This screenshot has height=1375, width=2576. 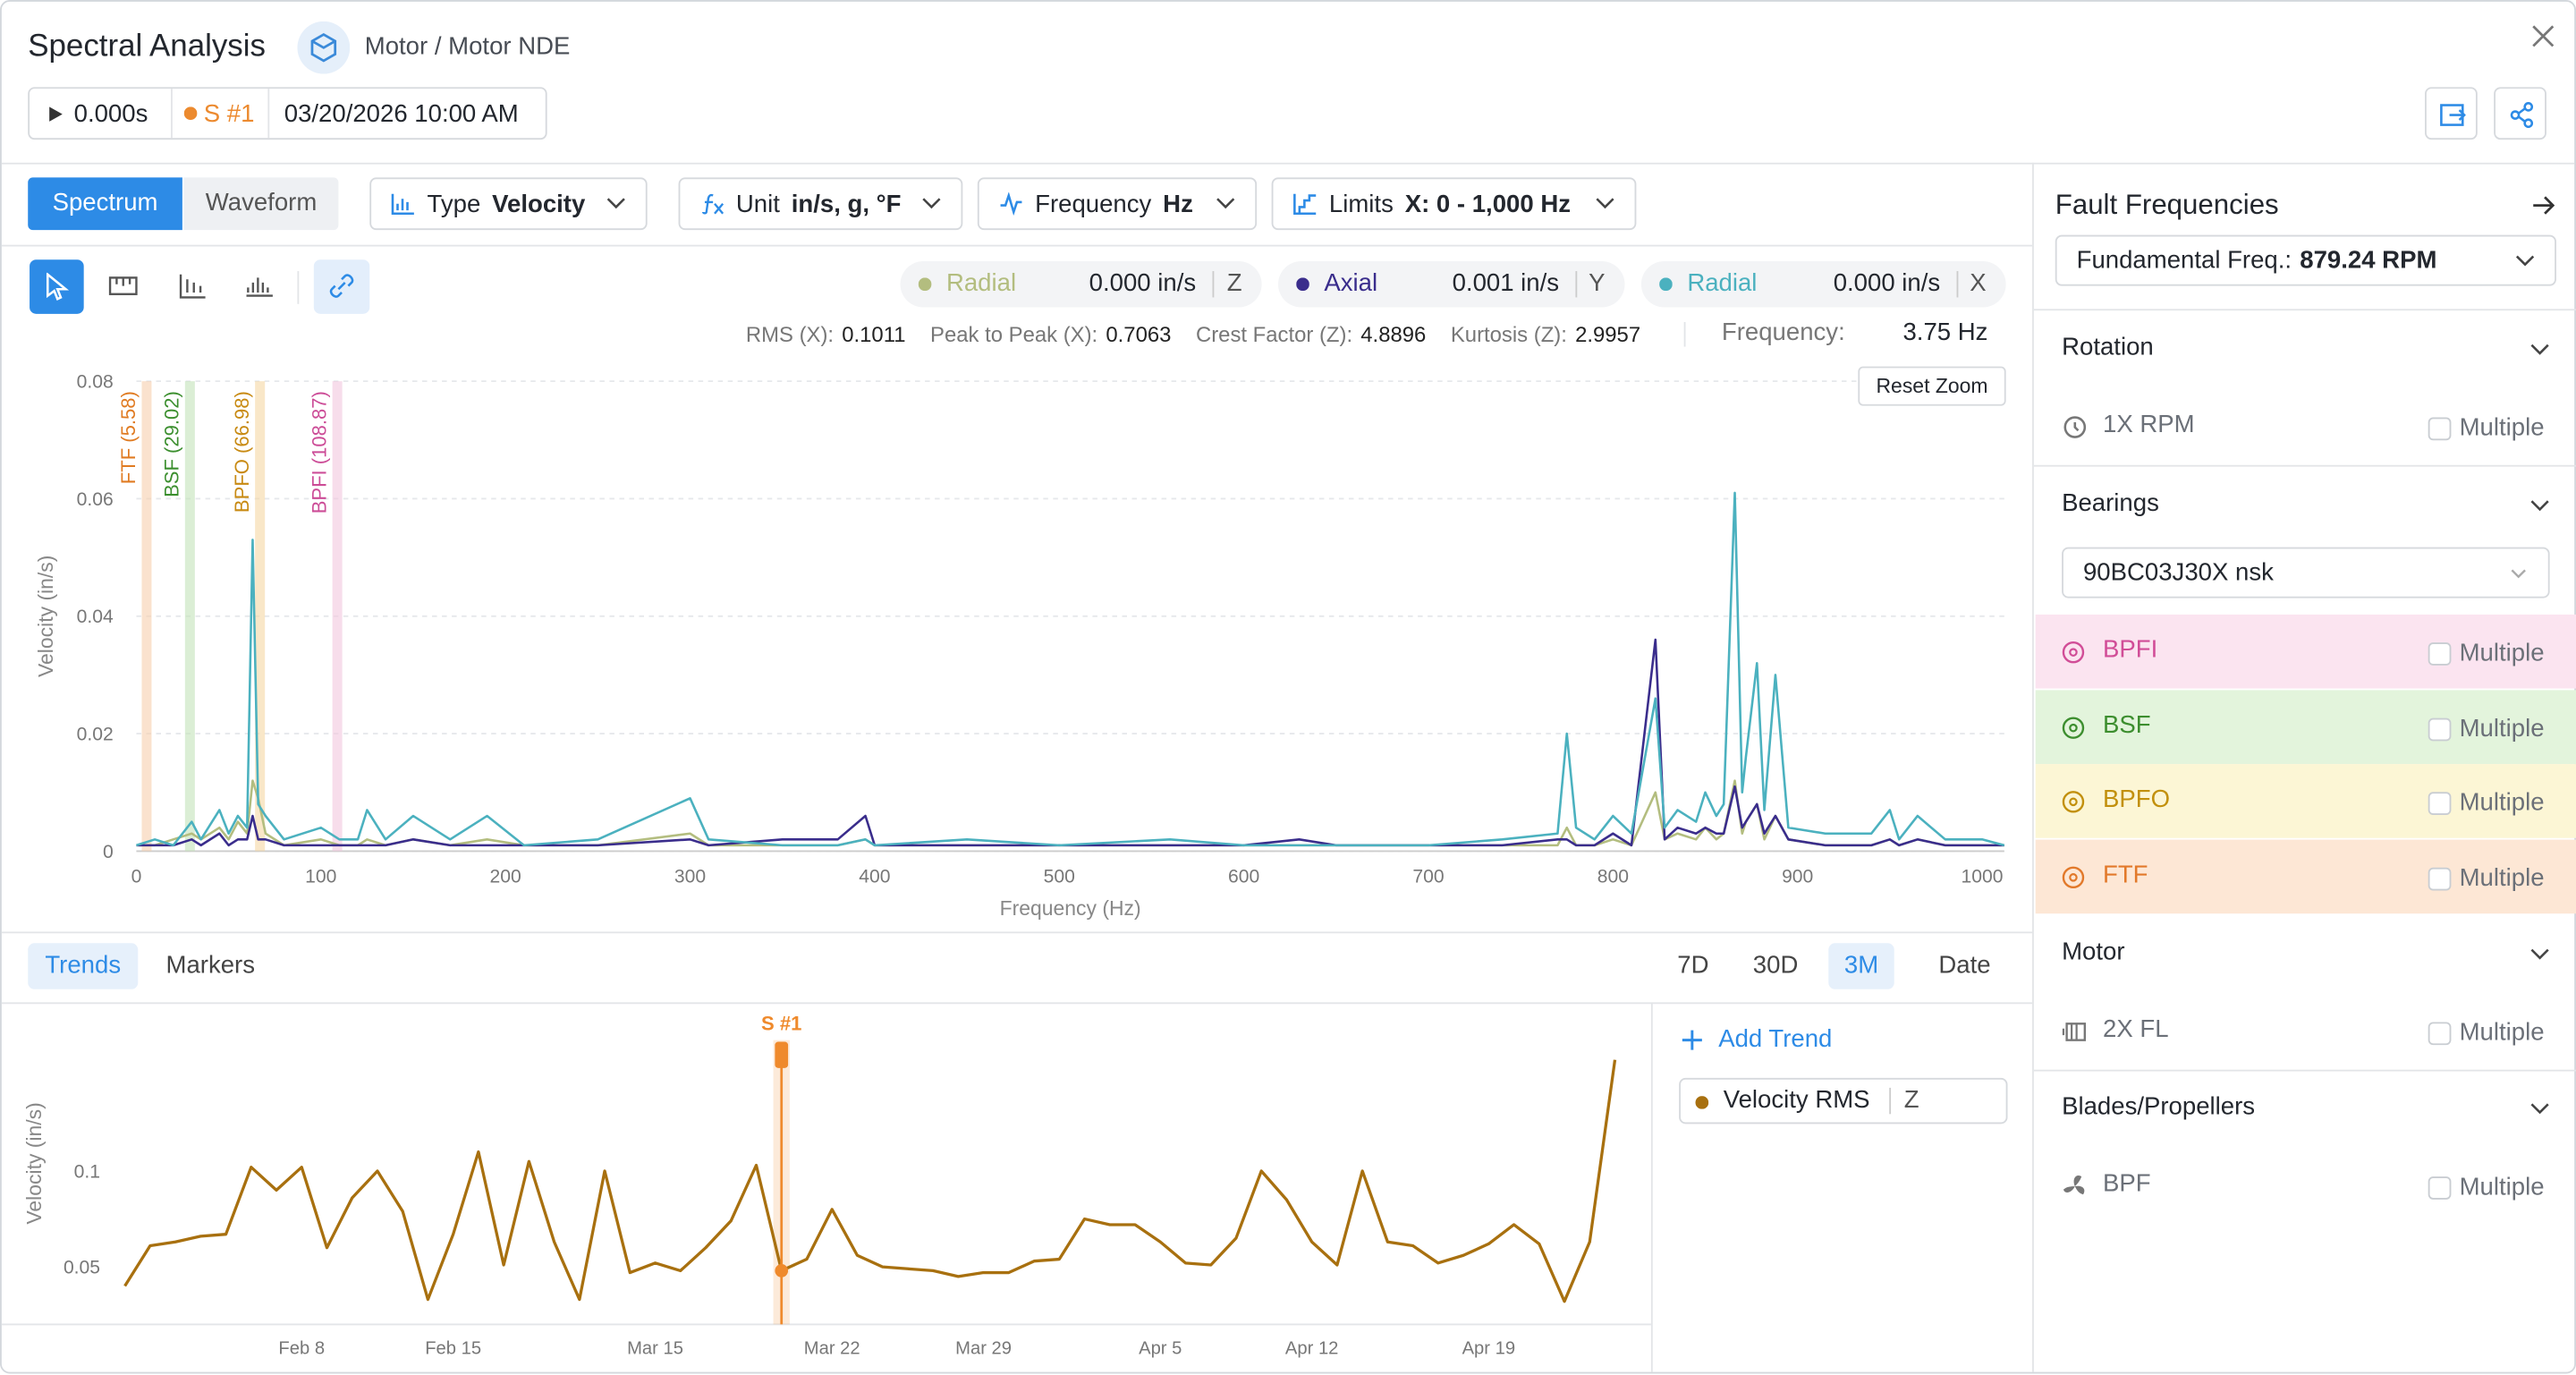 I want to click on trend-item: Velocity RMS Z, so click(x=1843, y=1101).